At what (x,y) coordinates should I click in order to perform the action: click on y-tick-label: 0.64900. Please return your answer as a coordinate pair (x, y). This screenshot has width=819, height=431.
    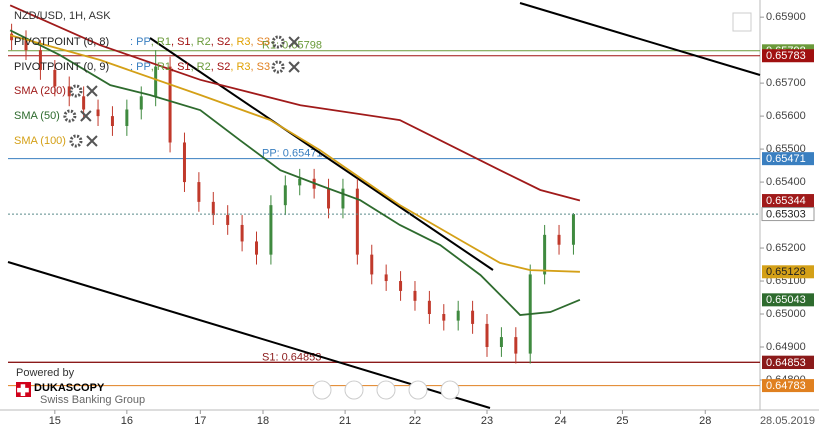
    Looking at the image, I should click on (786, 347).